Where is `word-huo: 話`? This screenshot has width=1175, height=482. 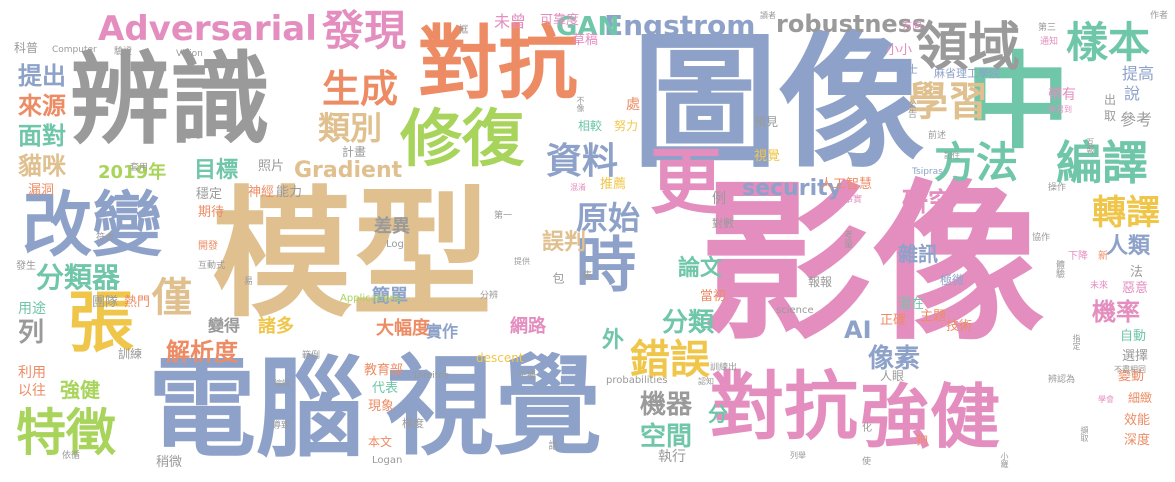
word-huo: 話 is located at coordinates (551, 445).